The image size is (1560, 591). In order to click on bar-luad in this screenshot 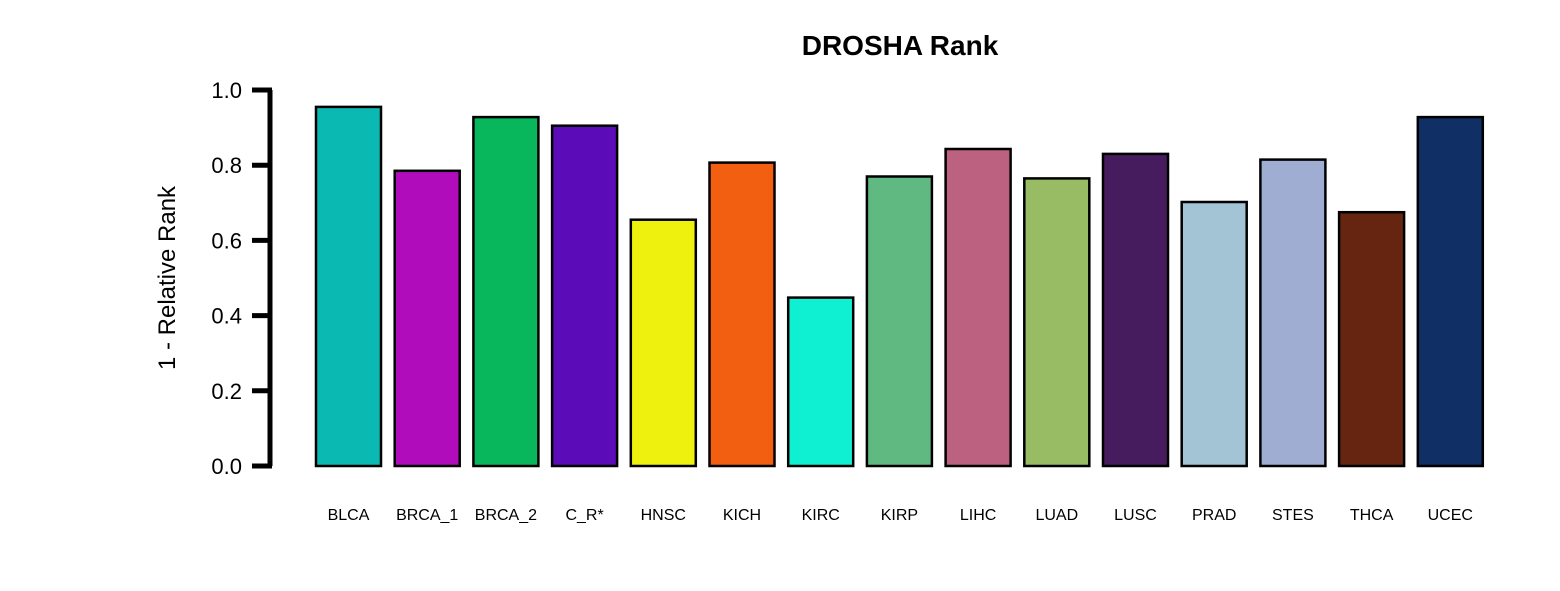, I will do `click(1057, 322)`.